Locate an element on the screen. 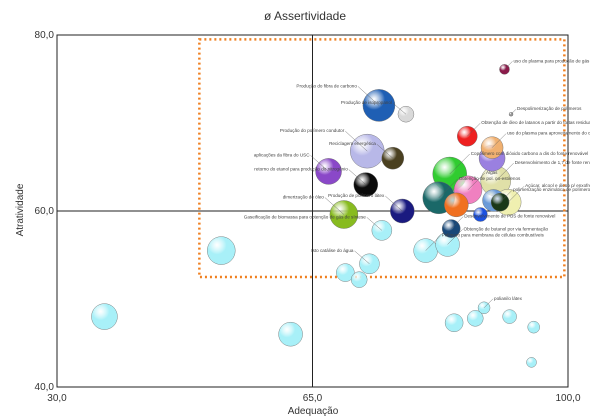  bubble-label: dimerização de óleo is located at coordinates (304, 197).